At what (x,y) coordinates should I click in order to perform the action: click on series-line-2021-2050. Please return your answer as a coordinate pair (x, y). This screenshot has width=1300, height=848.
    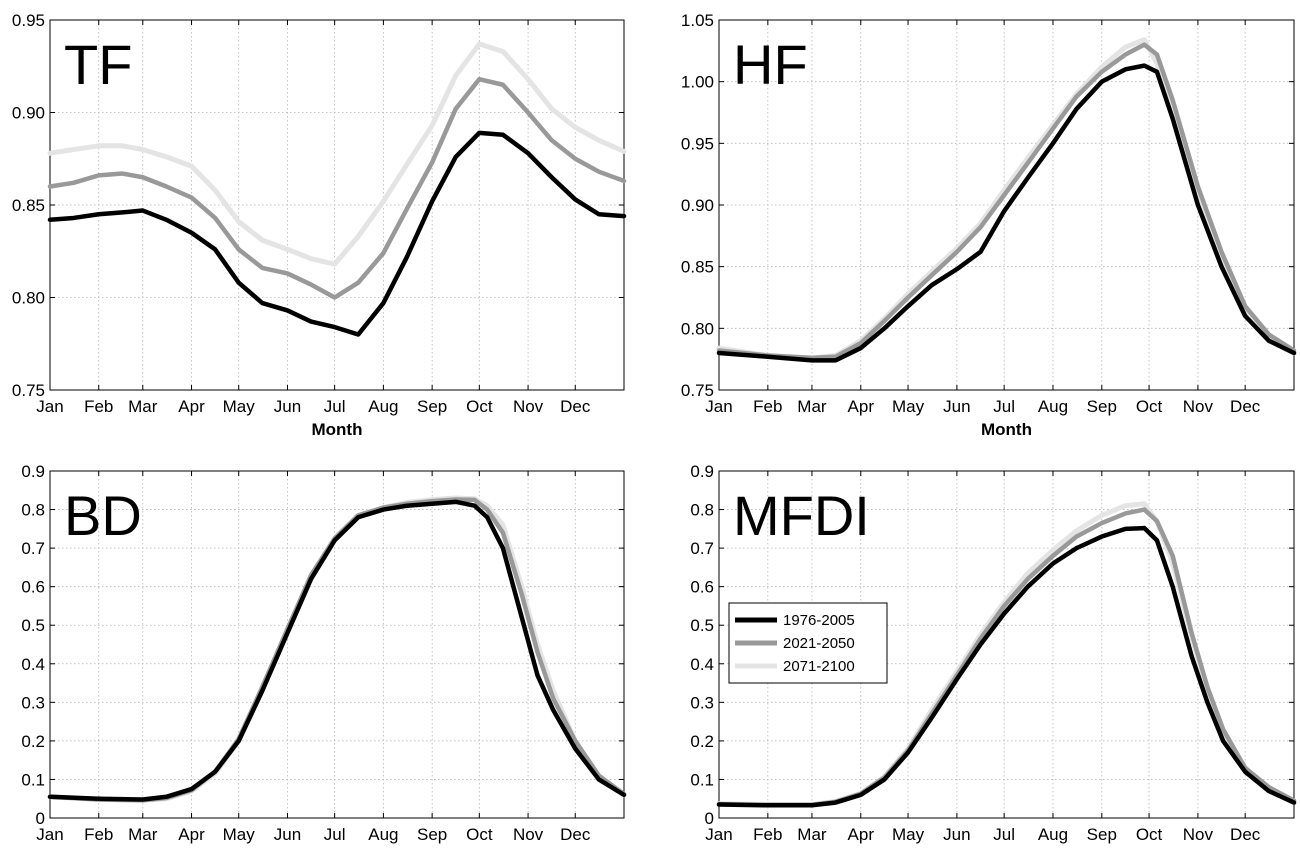
    Looking at the image, I should click on (337, 188).